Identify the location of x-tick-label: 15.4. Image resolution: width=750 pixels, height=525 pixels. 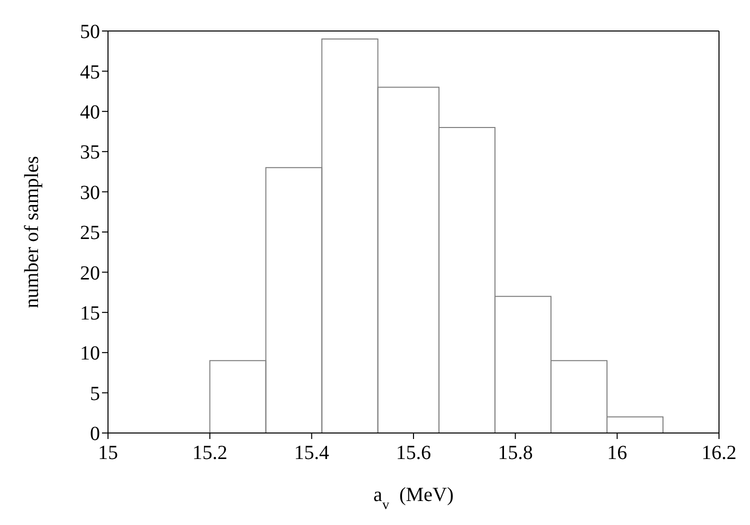
(312, 453).